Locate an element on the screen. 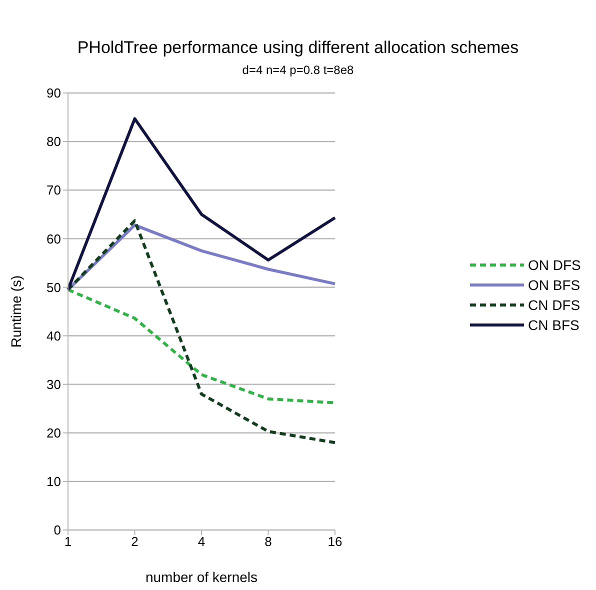  y-tick-label: 10 is located at coordinates (53, 482).